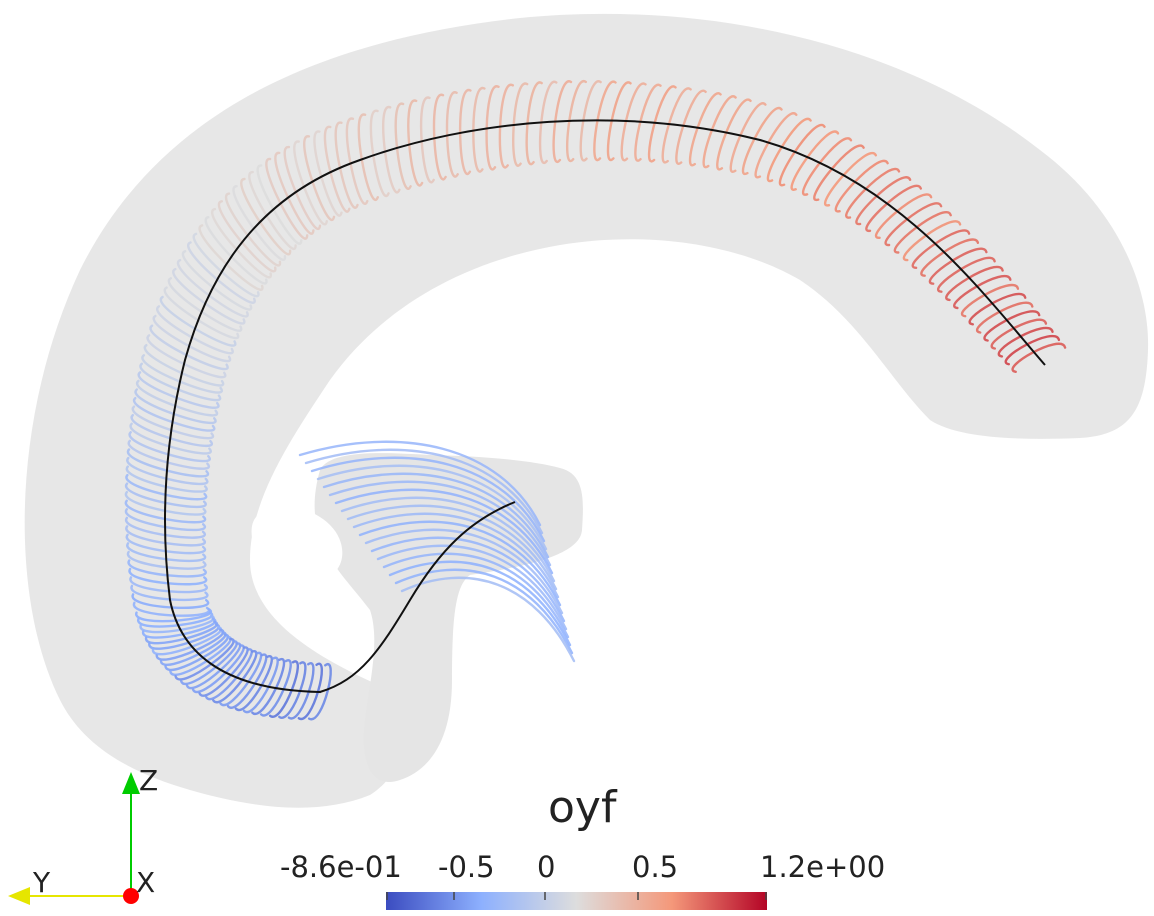 The height and width of the screenshot is (916, 1154). I want to click on scalar-bar-tick-label: 0.5, so click(655, 867).